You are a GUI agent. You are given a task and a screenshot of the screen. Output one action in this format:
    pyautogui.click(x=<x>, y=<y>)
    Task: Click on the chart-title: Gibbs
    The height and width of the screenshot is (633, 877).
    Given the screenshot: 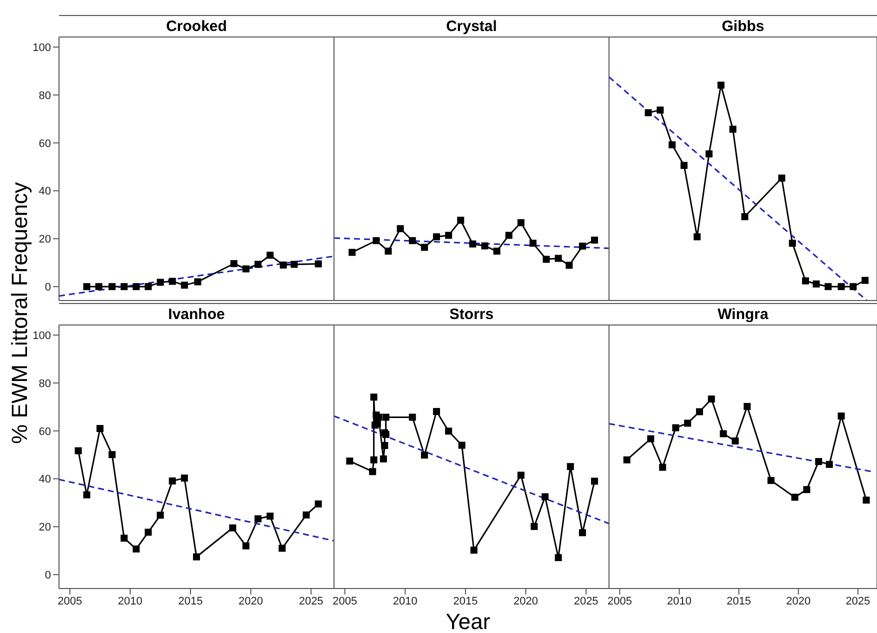 What is the action you would take?
    pyautogui.click(x=743, y=26)
    